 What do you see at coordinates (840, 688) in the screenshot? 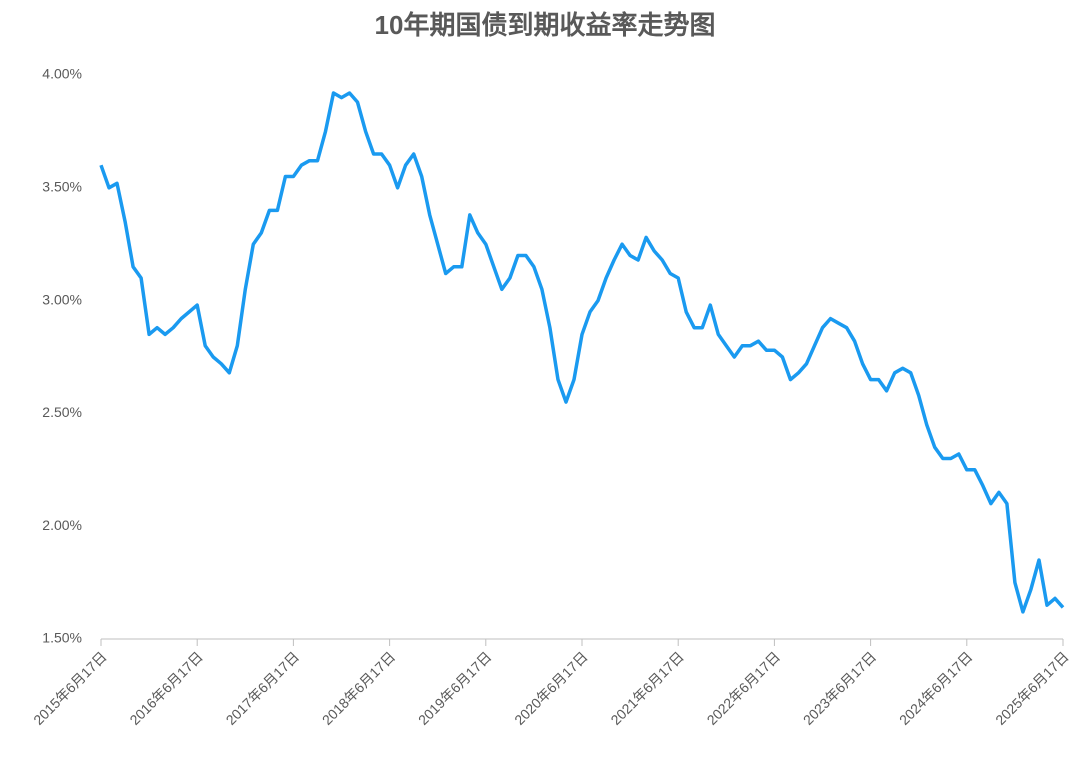
I see `x-tick-label: 2023年6月17日` at bounding box center [840, 688].